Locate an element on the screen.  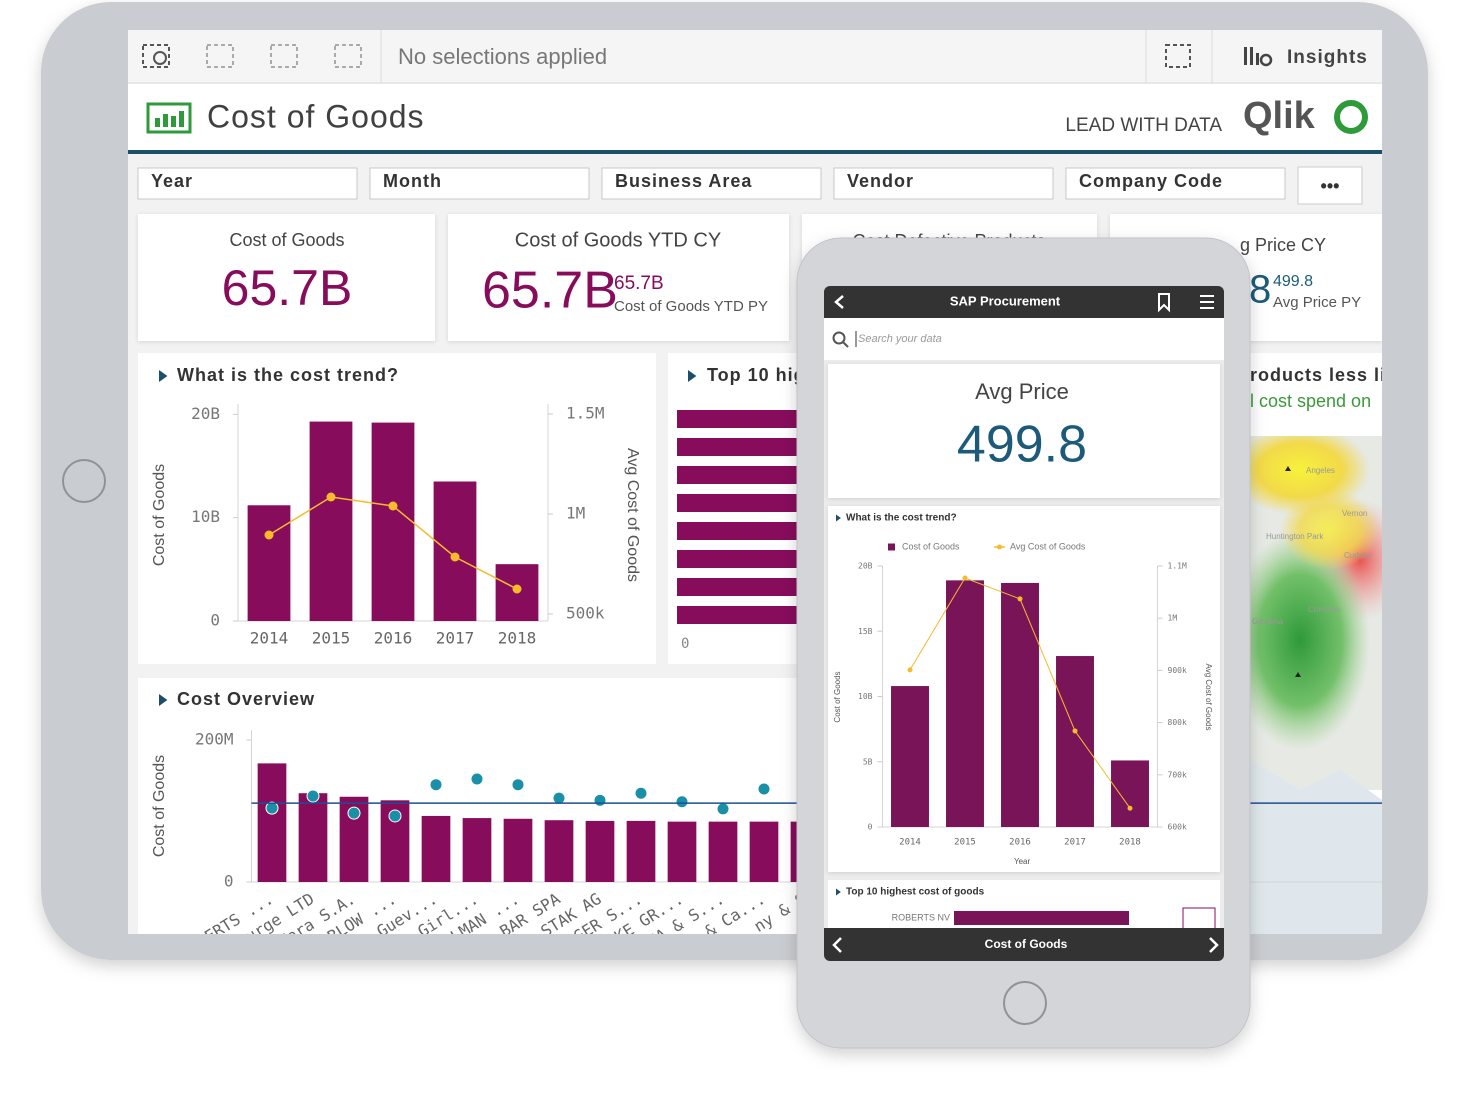
x-tick-label: 2018 is located at coordinates (1130, 843).